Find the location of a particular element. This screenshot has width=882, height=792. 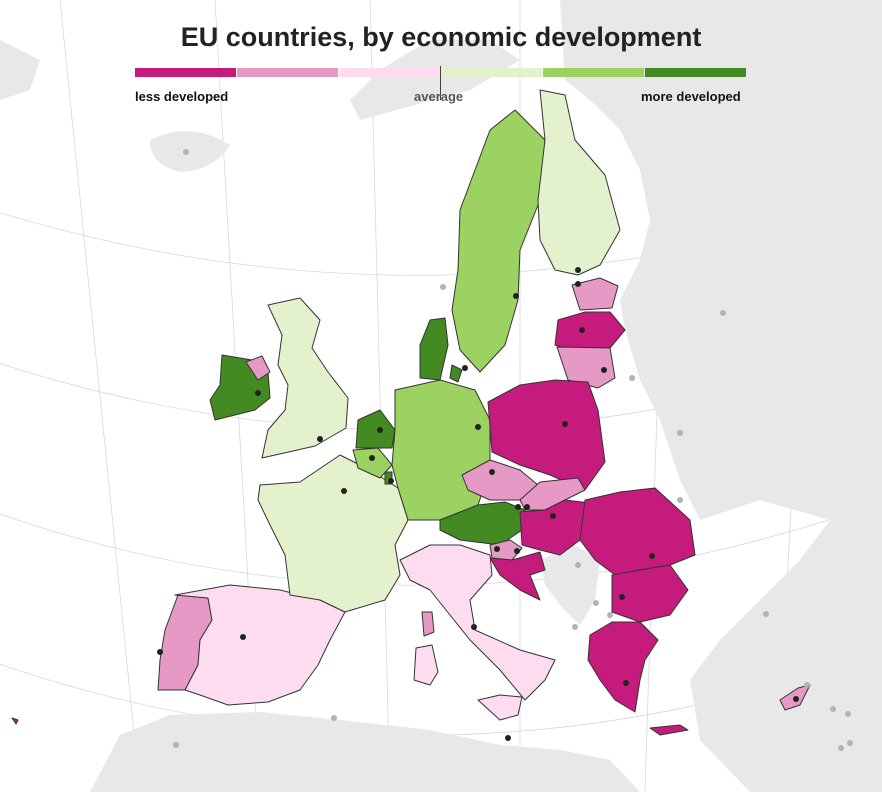

country-estonia is located at coordinates (595, 294).